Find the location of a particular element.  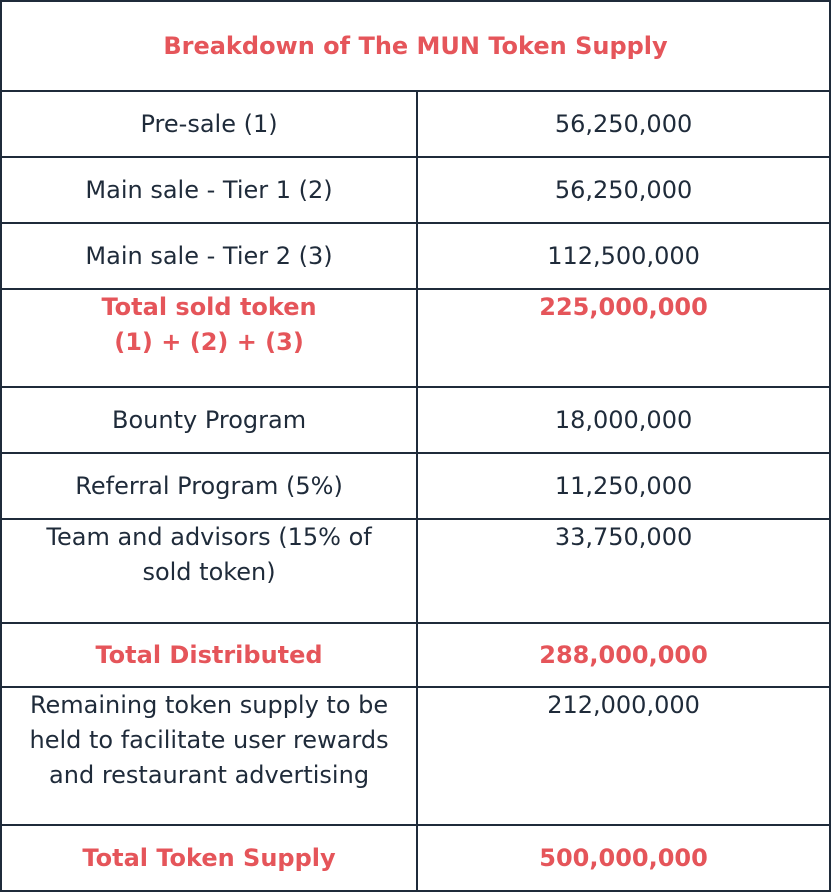

table-row-bounty: Bounty Program 18,000,000 is located at coordinates (415, 420).